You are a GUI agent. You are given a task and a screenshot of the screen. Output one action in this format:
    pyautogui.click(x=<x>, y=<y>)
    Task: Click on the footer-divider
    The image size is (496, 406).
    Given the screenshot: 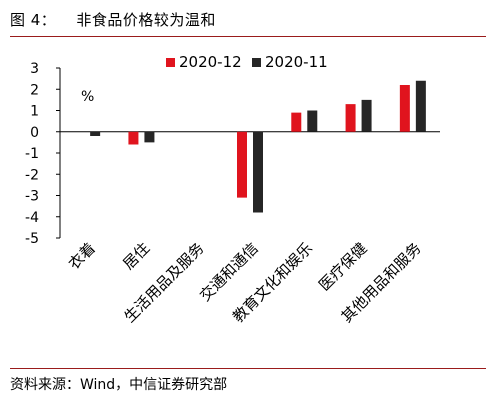 What is the action you would take?
    pyautogui.click(x=248, y=368)
    